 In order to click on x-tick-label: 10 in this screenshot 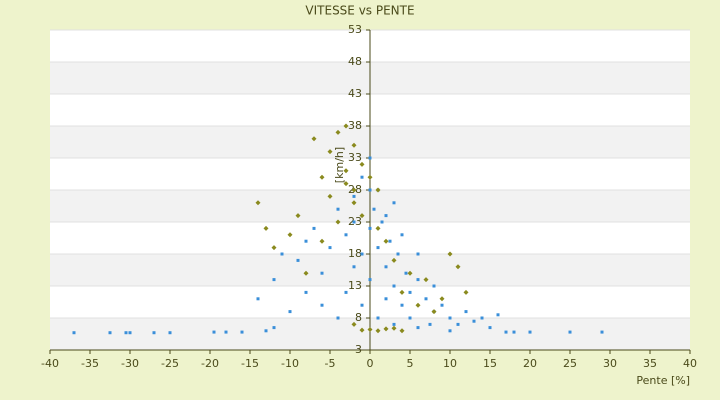, I will do `click(450, 363)`.